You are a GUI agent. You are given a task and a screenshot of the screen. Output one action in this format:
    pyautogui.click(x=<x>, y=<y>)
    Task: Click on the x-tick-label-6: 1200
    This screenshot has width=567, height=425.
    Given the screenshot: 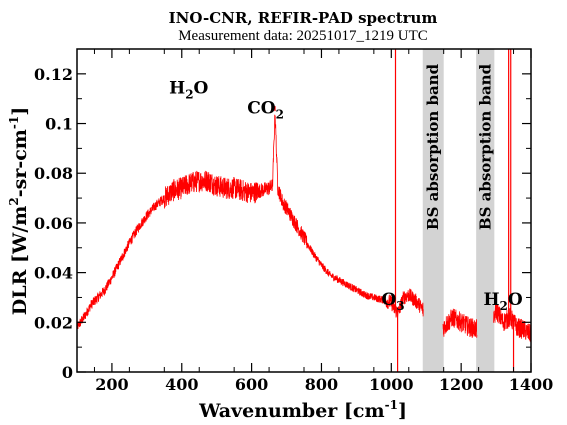 What is the action you would take?
    pyautogui.click(x=461, y=384)
    